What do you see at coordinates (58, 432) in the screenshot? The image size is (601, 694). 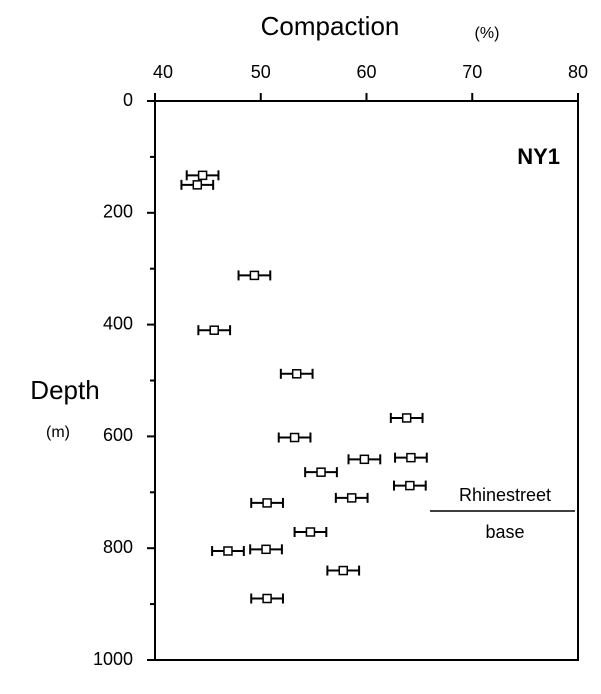 I see `y-axis-unit: (m)` at bounding box center [58, 432].